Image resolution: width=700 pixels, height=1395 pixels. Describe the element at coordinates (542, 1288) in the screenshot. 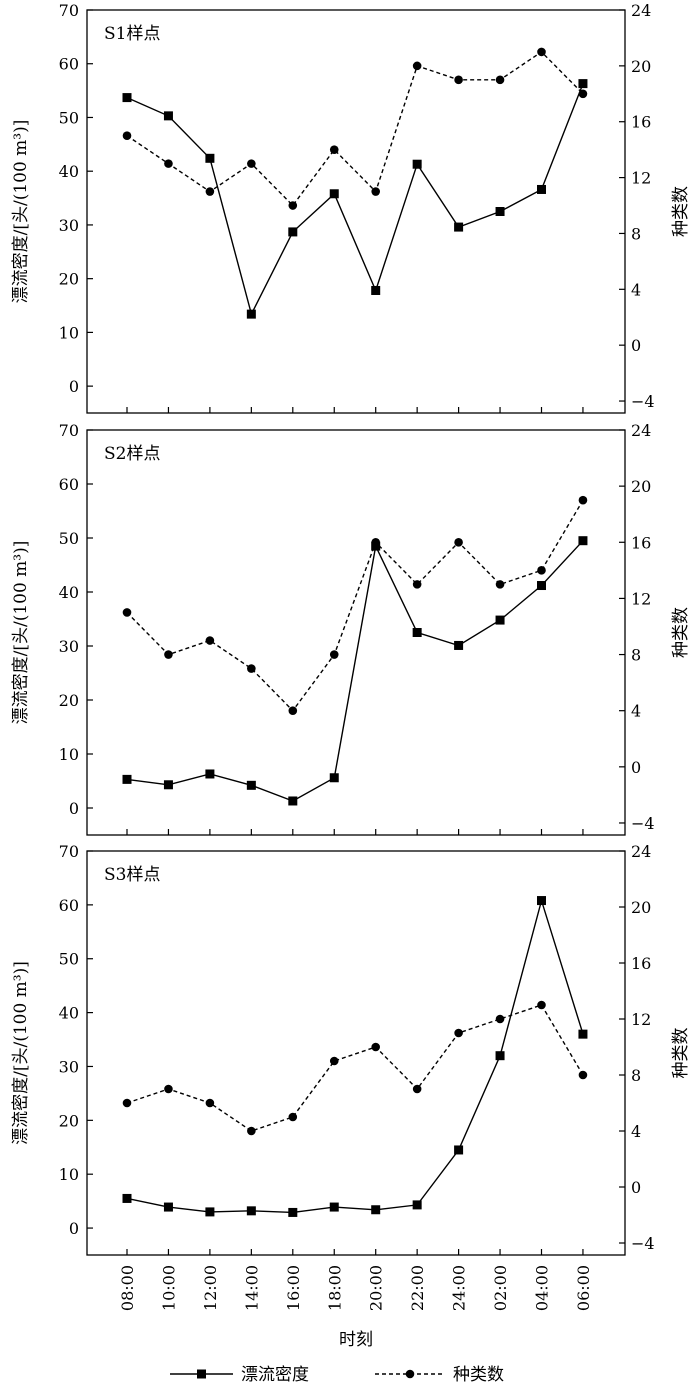

I see `x-axis-tick-label: 04:00` at that location.